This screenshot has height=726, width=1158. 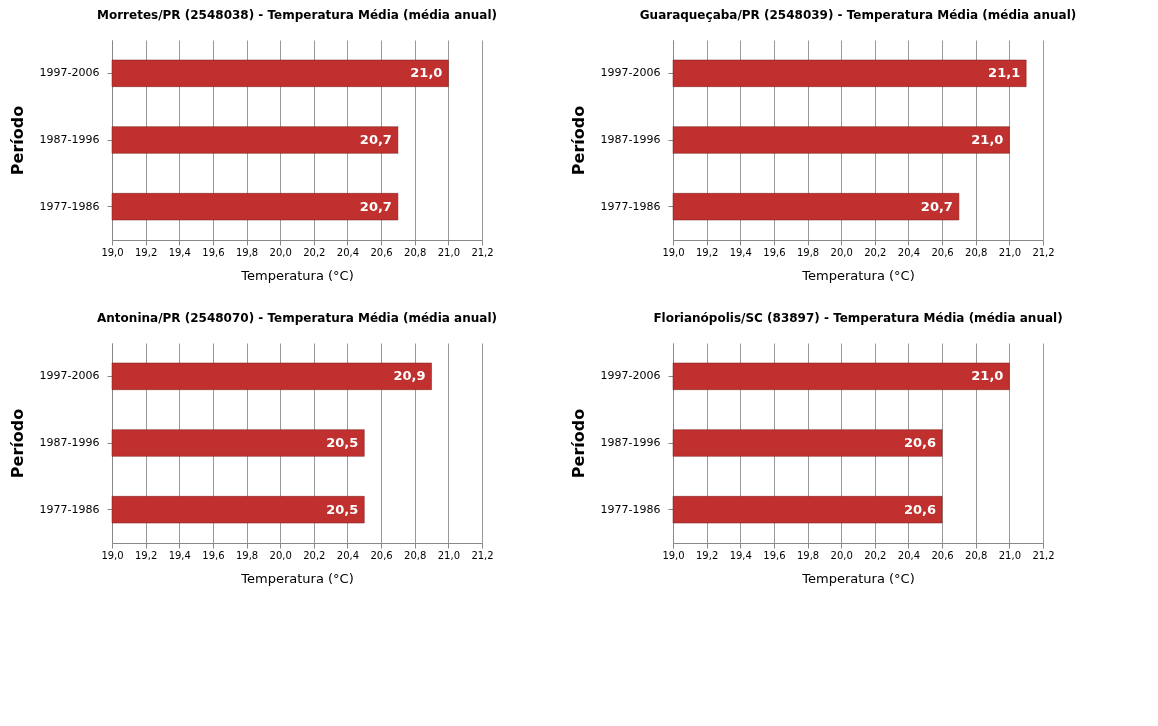 What do you see at coordinates (858, 318) in the screenshot?
I see `chart-title: Florianópolis/SC (83897) - Temperatura Média (média anual)` at bounding box center [858, 318].